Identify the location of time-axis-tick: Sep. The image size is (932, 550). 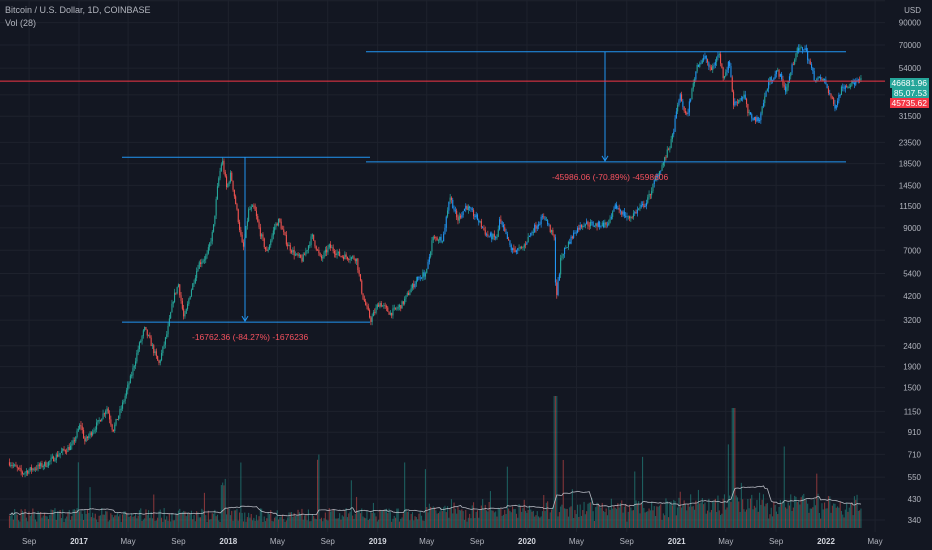
(477, 541).